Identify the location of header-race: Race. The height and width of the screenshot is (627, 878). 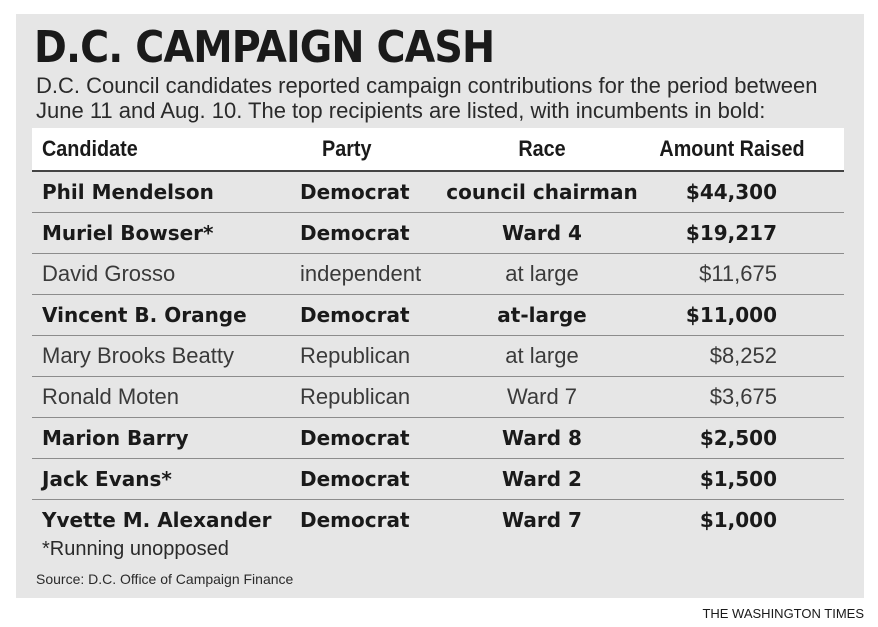
(542, 148).